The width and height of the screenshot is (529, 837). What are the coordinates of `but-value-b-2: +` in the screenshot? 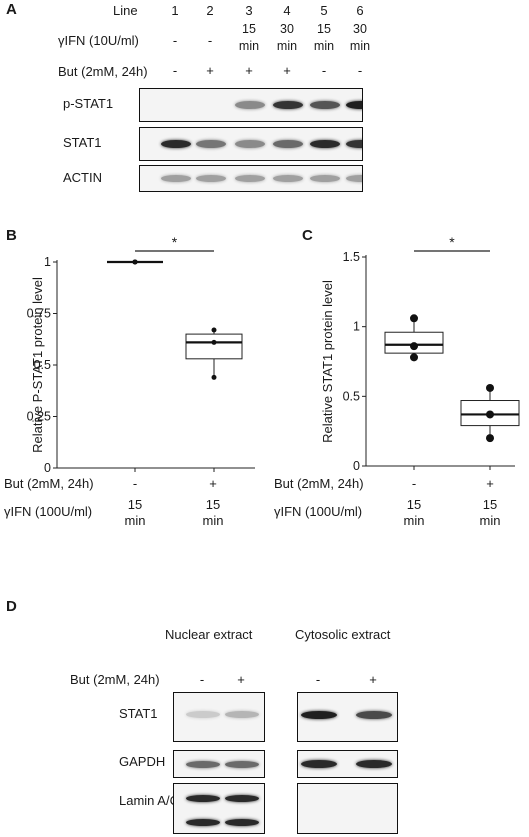 It's located at (213, 483).